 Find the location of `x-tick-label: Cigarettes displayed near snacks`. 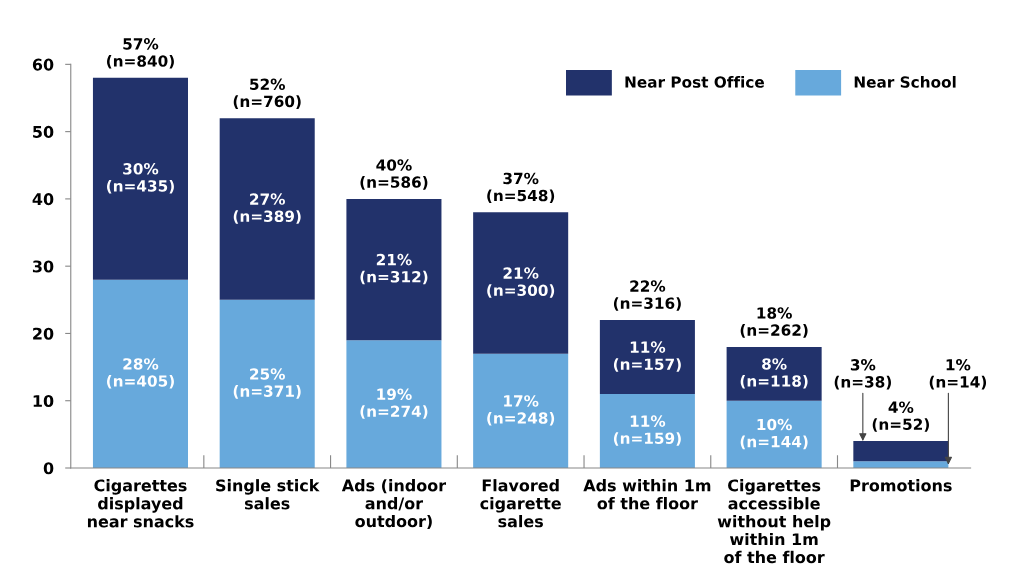

x-tick-label: Cigarettes displayed near snacks is located at coordinates (140, 503).